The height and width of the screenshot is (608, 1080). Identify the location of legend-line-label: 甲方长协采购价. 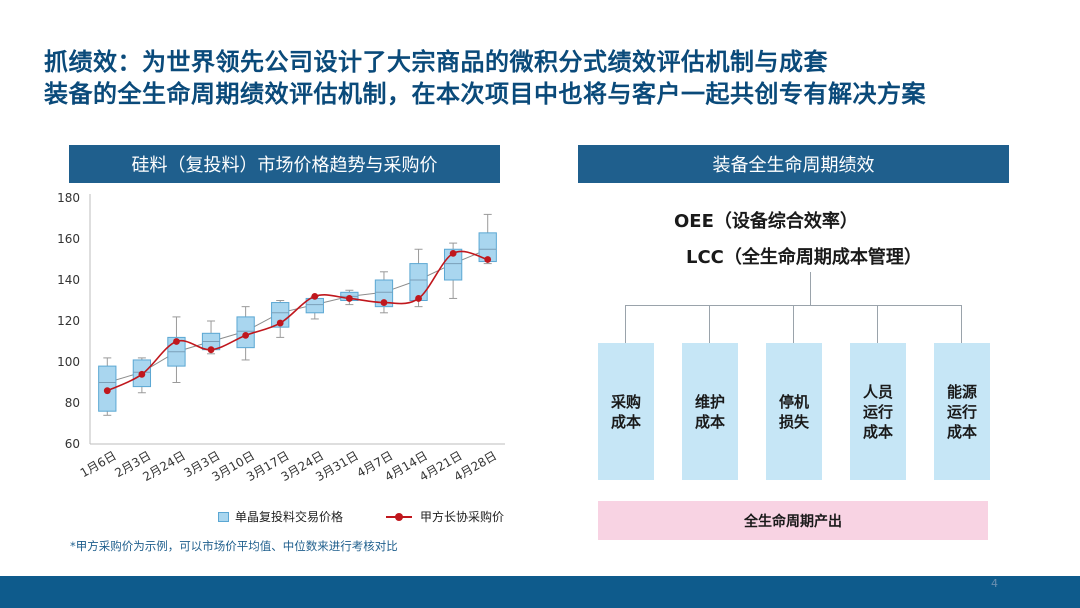
(462, 517).